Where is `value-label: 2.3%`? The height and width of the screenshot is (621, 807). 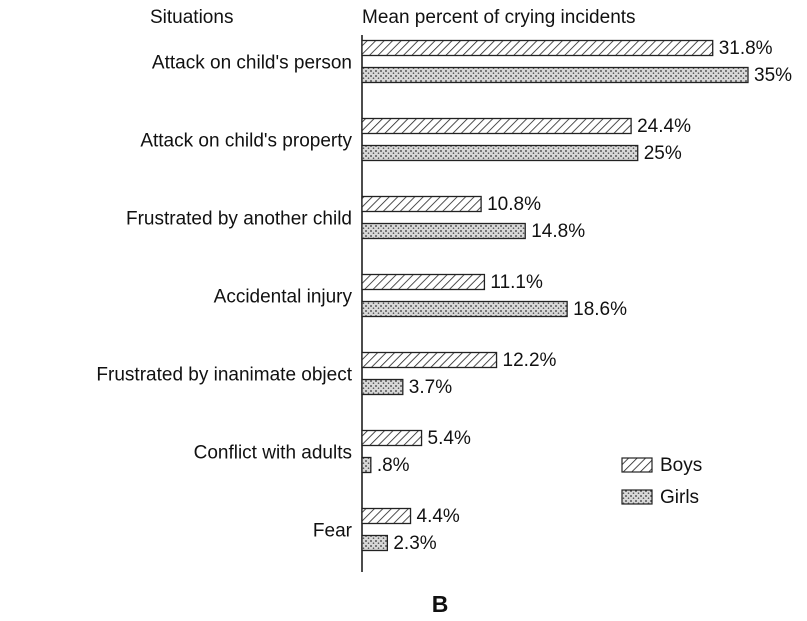 value-label: 2.3% is located at coordinates (414, 543).